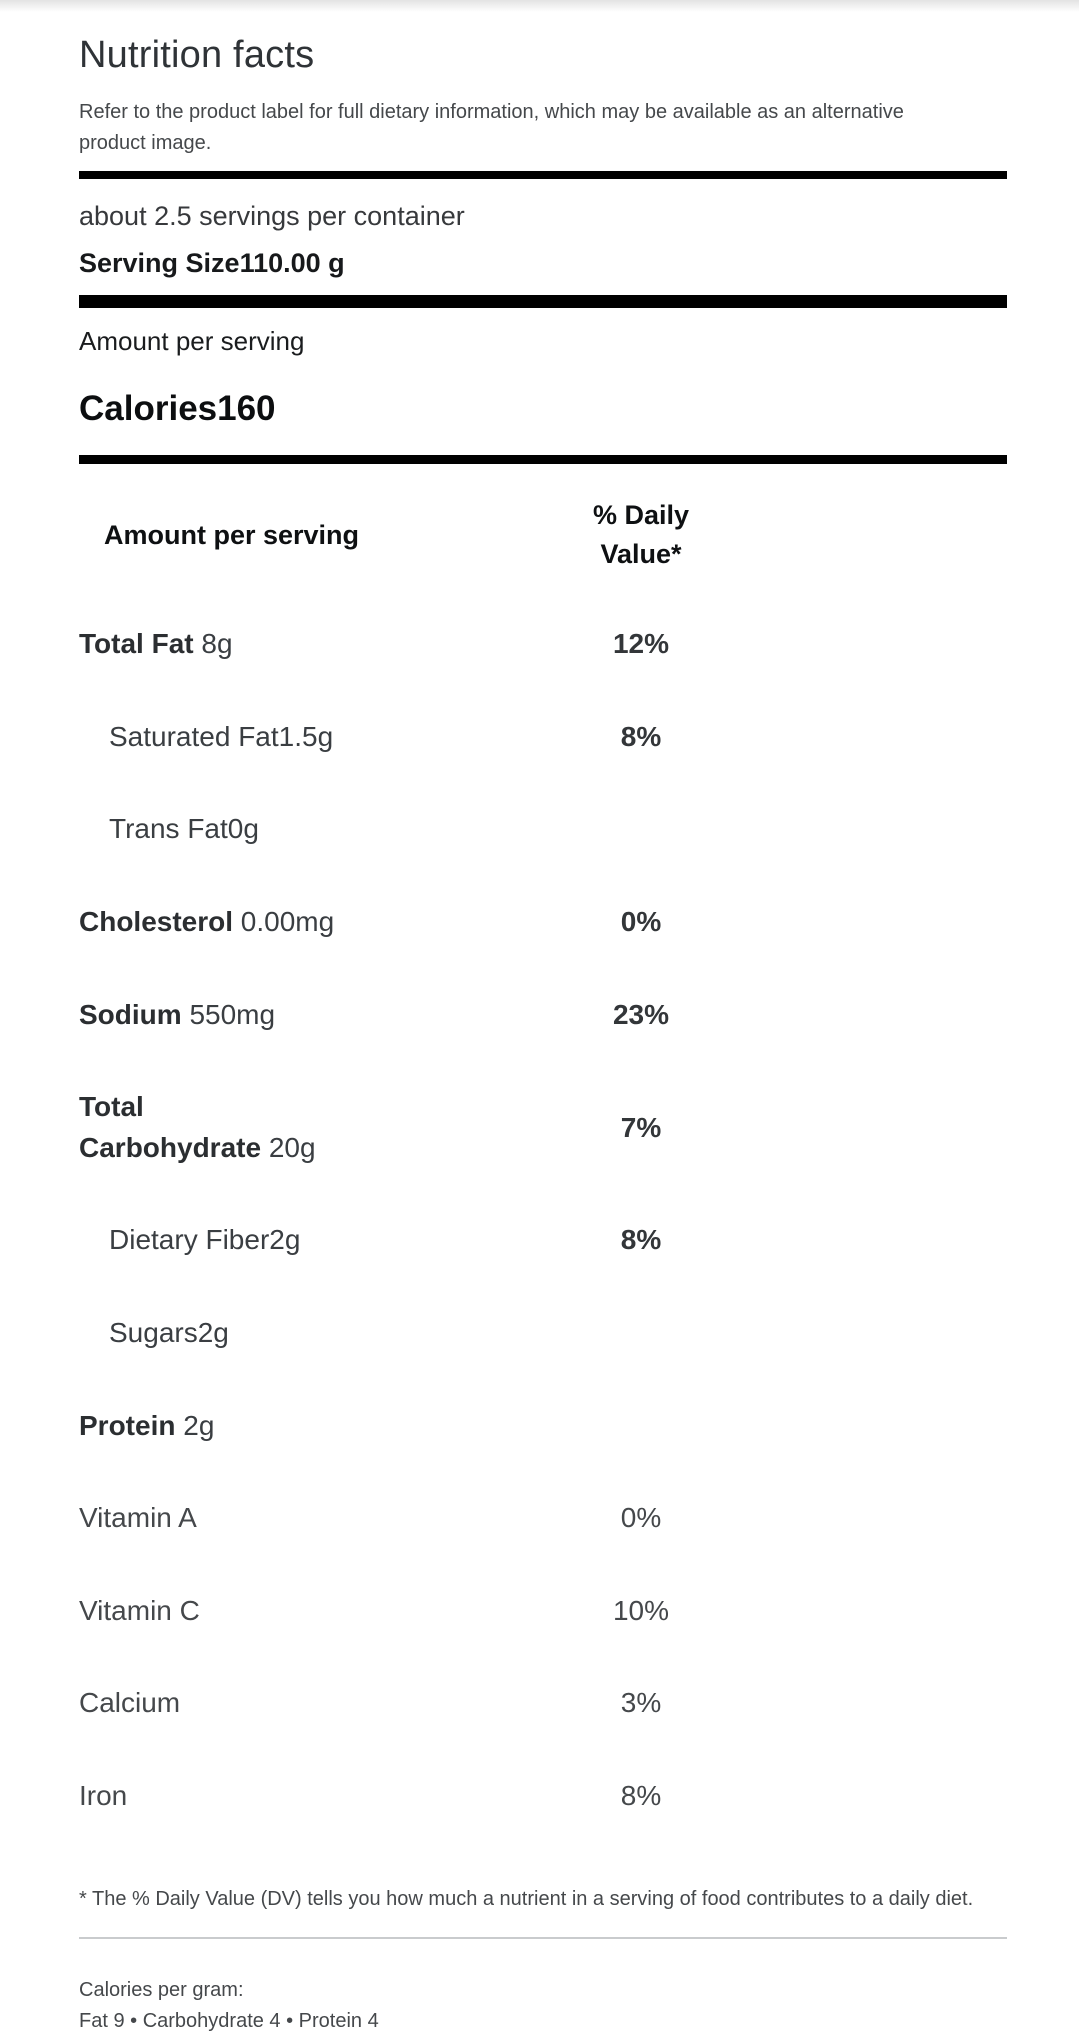  I want to click on serving-size-label: Serving Size, so click(159, 263).